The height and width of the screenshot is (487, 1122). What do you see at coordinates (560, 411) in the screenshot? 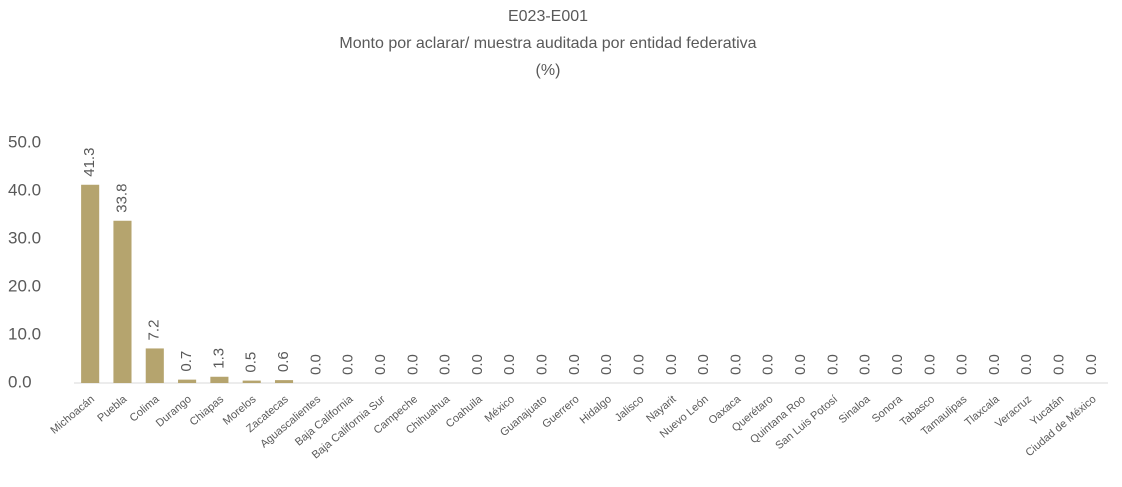
I see `x-tick-label: Guerrero` at bounding box center [560, 411].